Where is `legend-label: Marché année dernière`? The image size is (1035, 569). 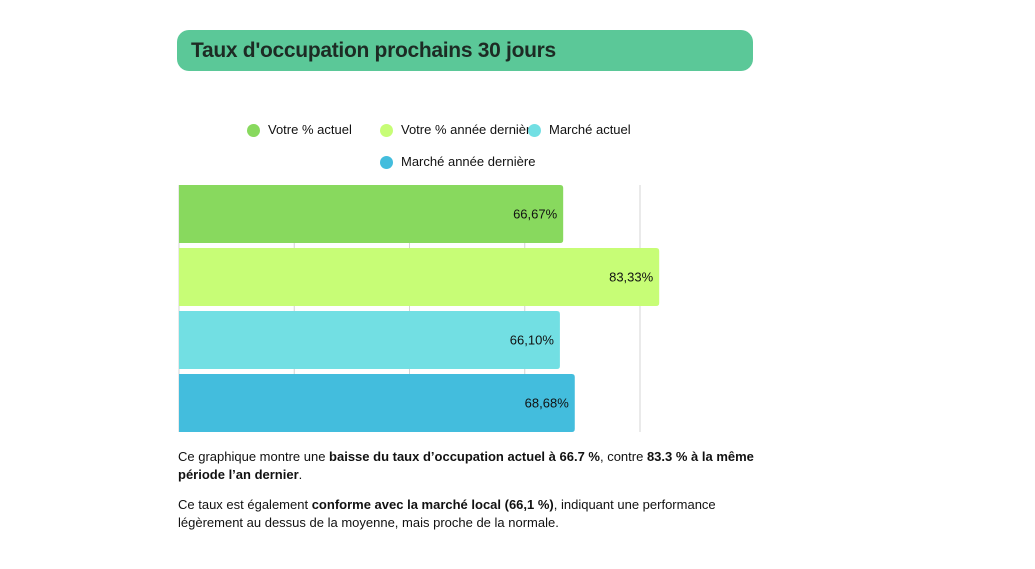
legend-label: Marché année dernière is located at coordinates (468, 161).